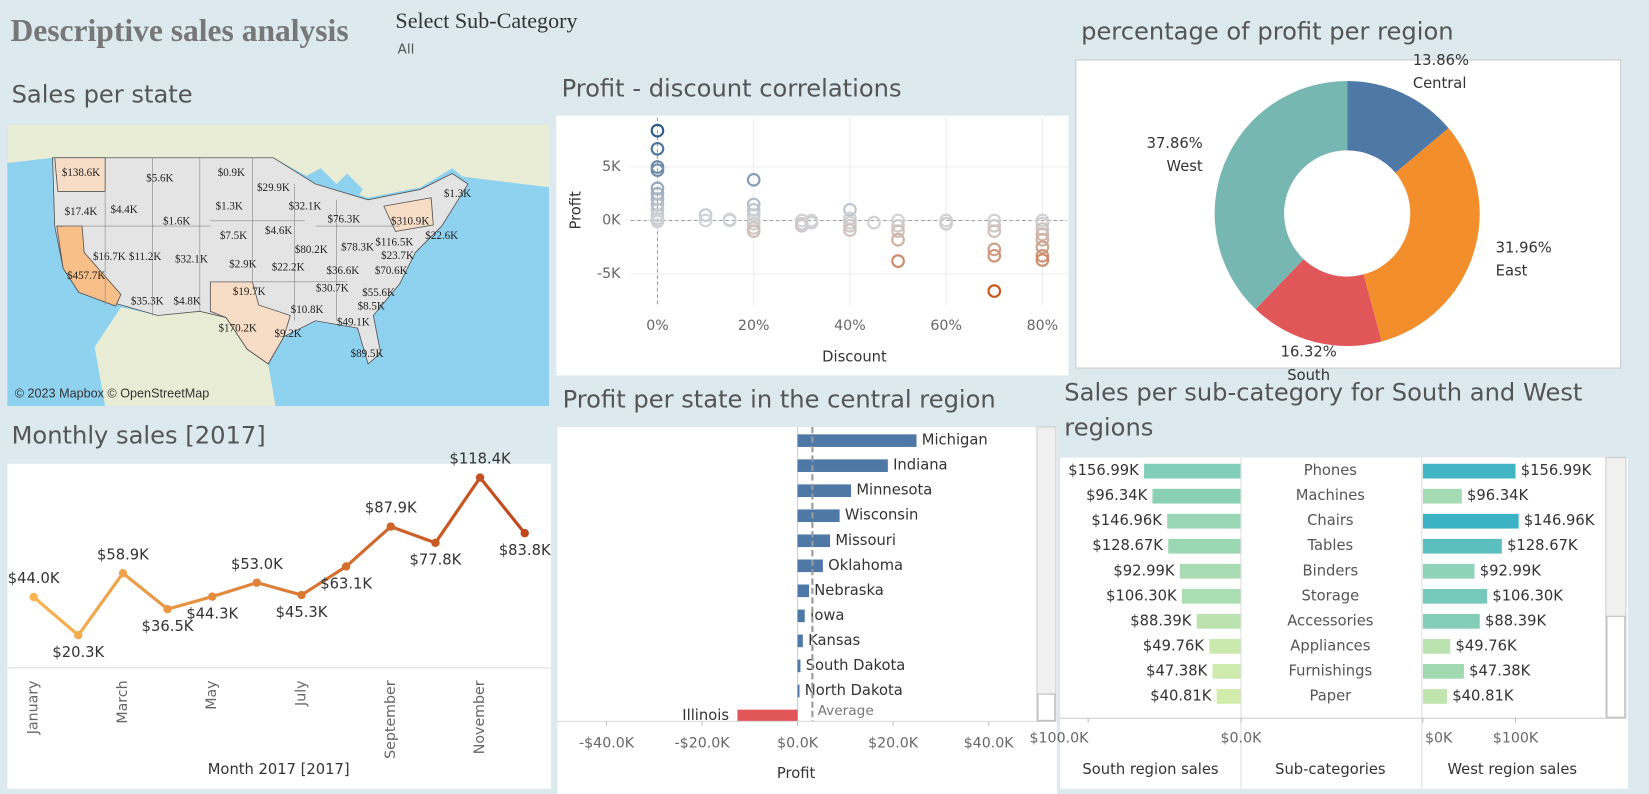  I want to click on x-tick-label: 20%, so click(754, 326).